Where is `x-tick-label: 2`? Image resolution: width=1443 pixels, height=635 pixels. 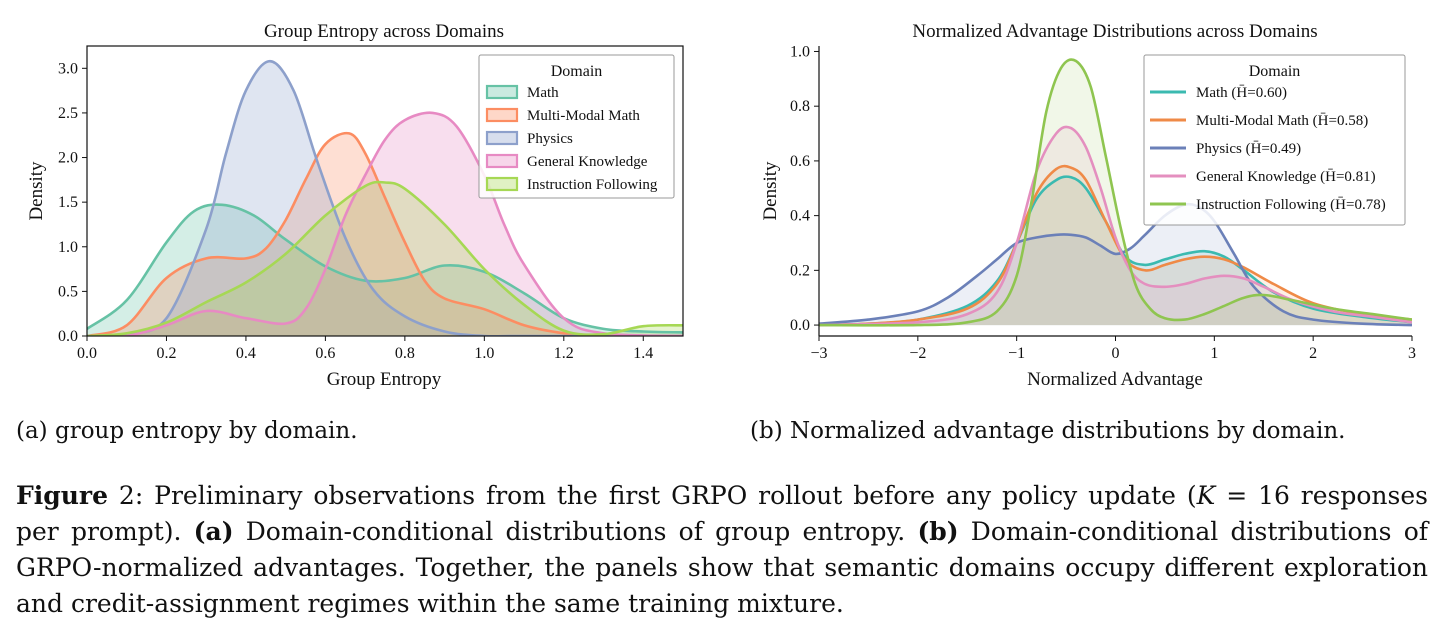
x-tick-label: 2 is located at coordinates (1313, 353).